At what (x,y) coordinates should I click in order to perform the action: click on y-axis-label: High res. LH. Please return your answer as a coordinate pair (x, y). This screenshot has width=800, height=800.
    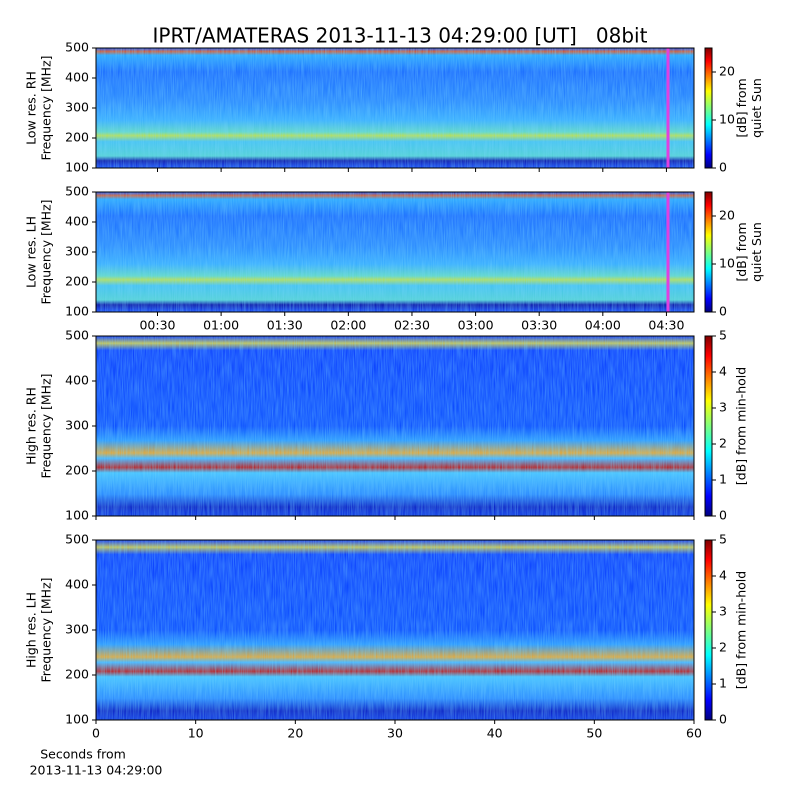
    Looking at the image, I should click on (31, 630).